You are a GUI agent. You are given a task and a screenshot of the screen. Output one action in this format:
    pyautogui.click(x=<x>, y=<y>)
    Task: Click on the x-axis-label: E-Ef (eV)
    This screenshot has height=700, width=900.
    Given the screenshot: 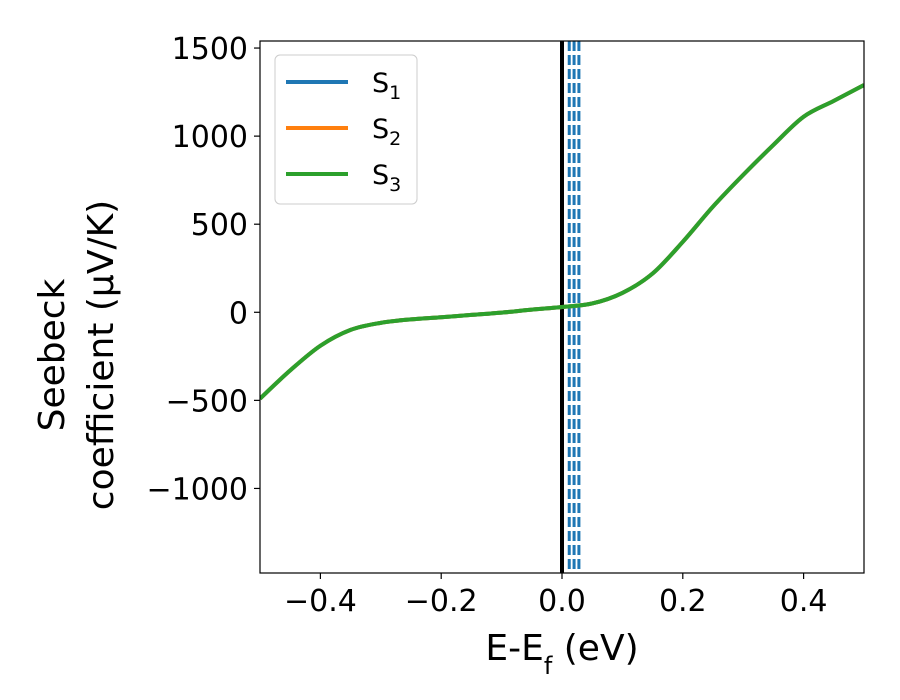 What is the action you would take?
    pyautogui.click(x=561, y=654)
    